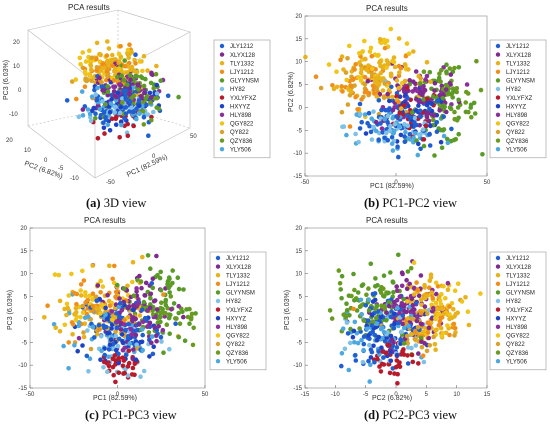 The height and width of the screenshot is (424, 550). Describe the element at coordinates (297, 177) in the screenshot. I see `y-tick: -15` at that location.